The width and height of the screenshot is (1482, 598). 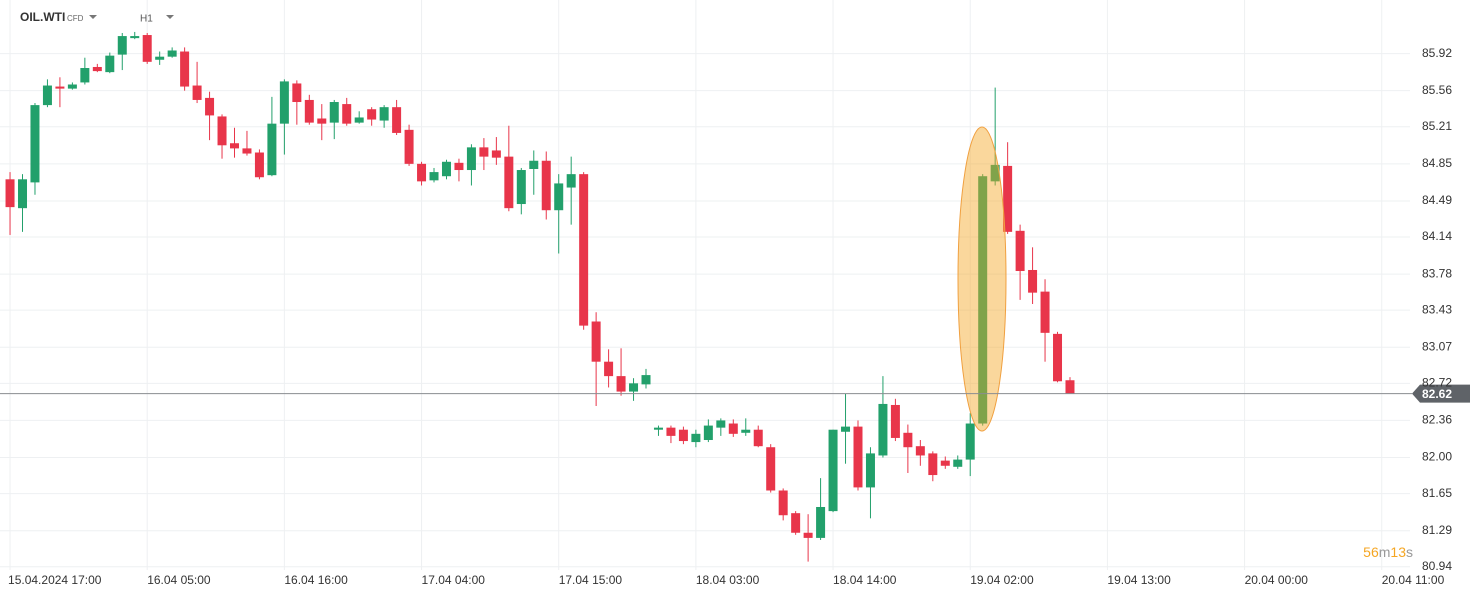 I want to click on overlay: 82.62, so click(x=735, y=393).